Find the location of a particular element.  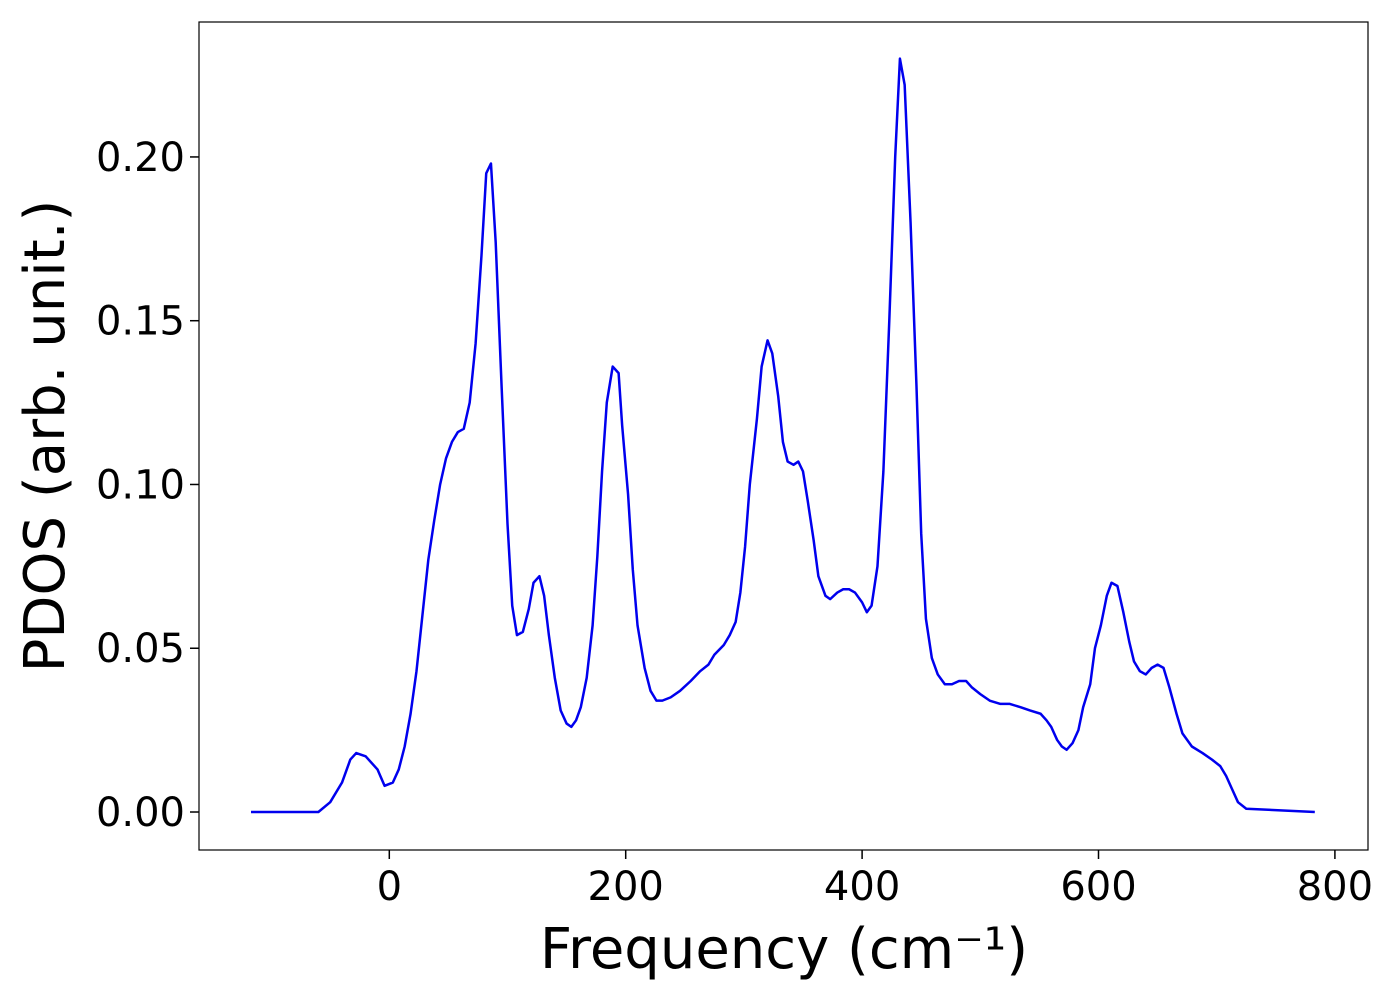

x-tick-label: 400 is located at coordinates (862, 887).